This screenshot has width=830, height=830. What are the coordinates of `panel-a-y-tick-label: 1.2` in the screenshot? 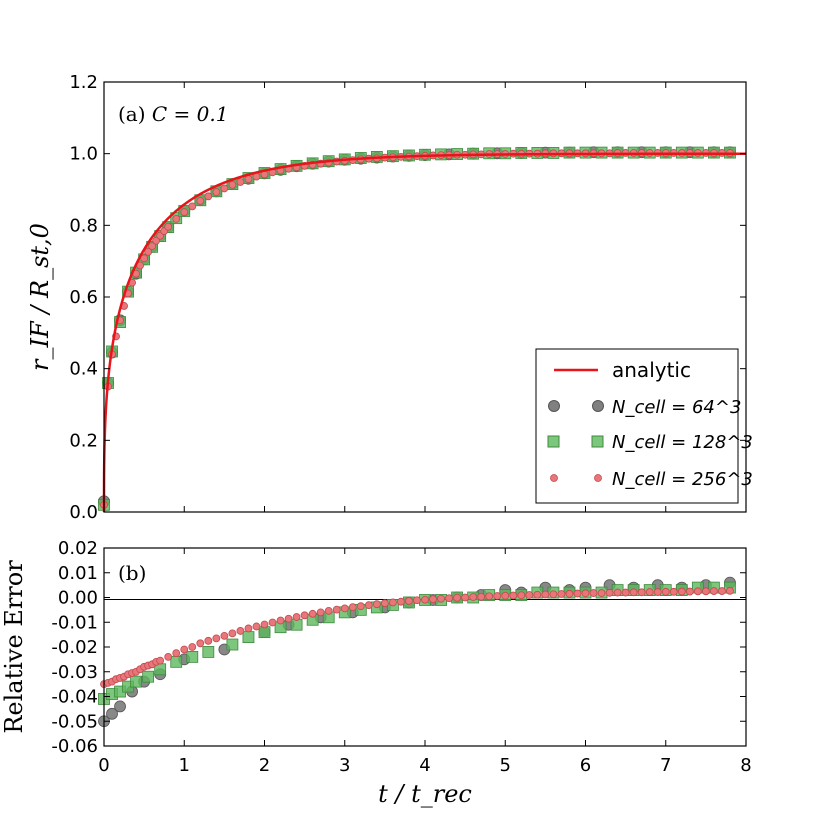 It's located at (83, 82).